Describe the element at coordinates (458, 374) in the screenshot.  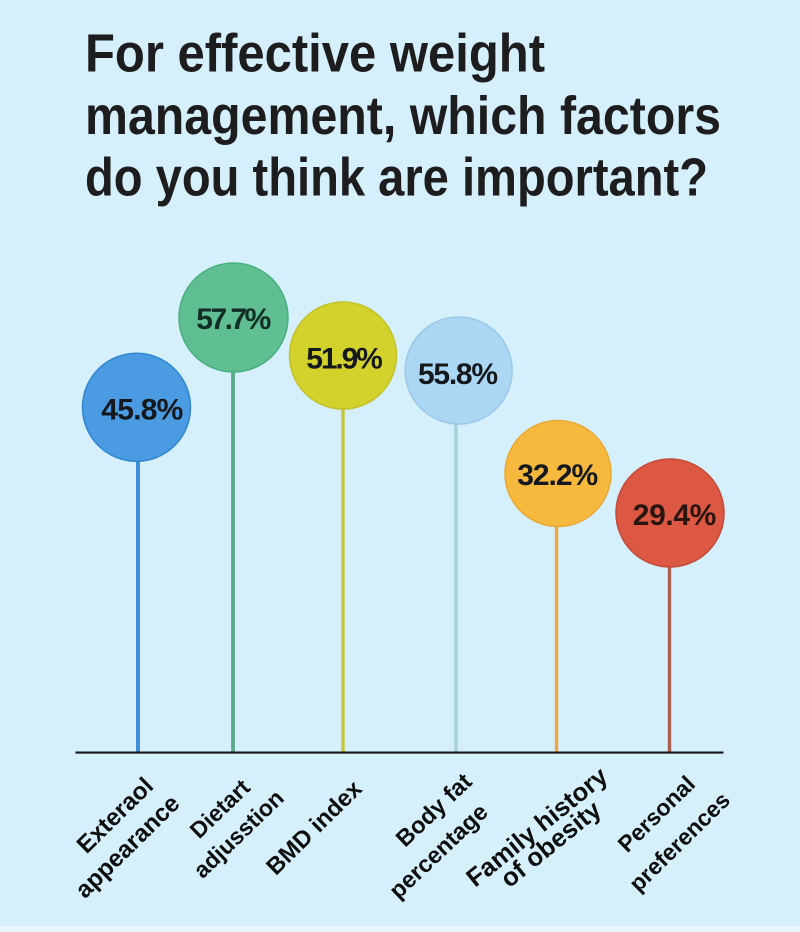
I see `svg-text: 55.8%` at that location.